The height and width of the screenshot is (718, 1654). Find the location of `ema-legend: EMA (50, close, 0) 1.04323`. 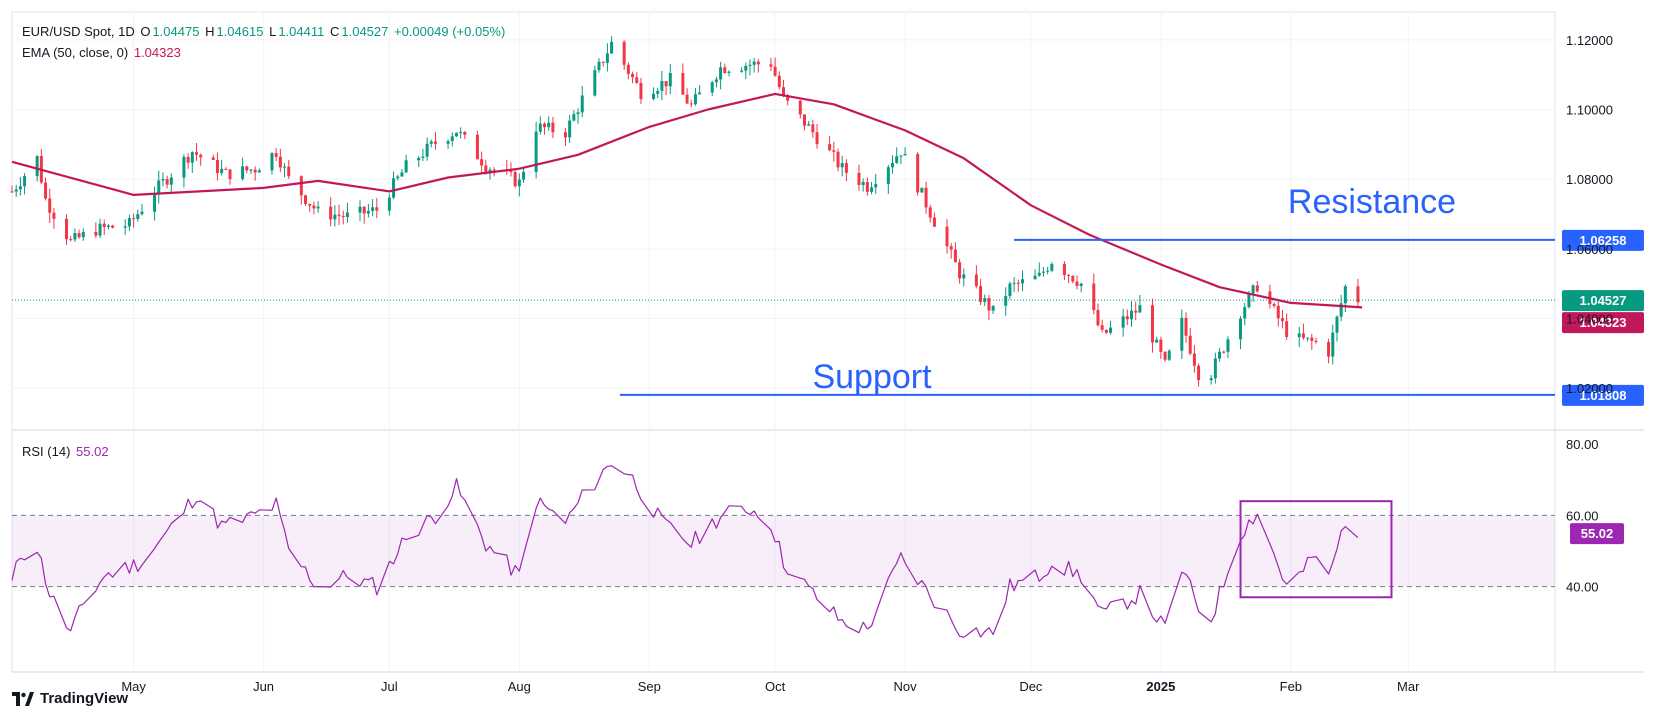

ema-legend: EMA (50, close, 0) 1.04323 is located at coordinates (102, 52).